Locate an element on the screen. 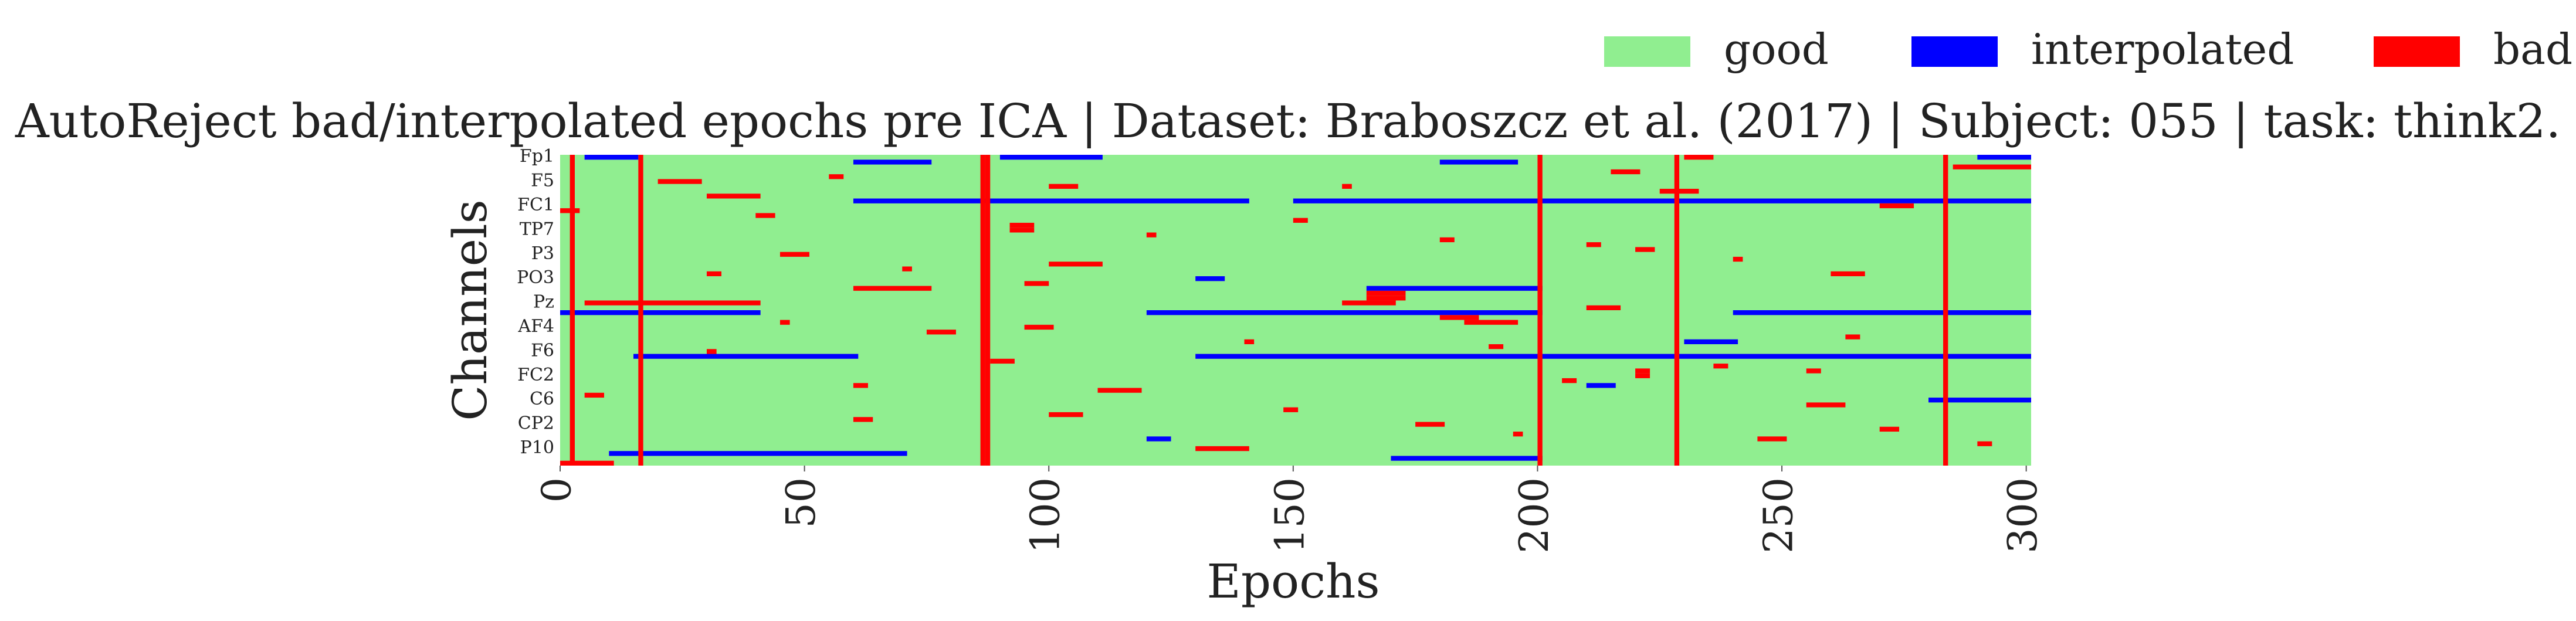 This screenshot has width=2576, height=621. x-tick-label: 300 is located at coordinates (2023, 515).